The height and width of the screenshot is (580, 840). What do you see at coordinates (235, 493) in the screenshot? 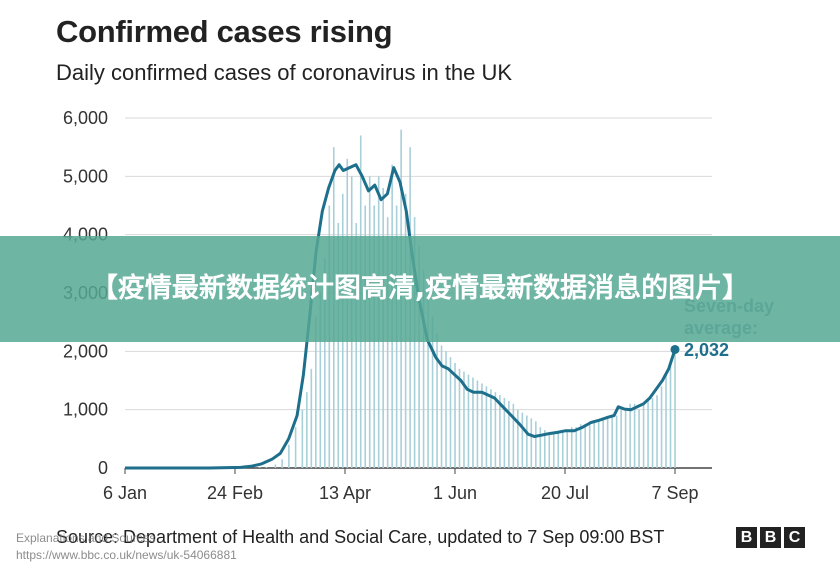
I see `x-tick-label: 24 Feb` at bounding box center [235, 493].